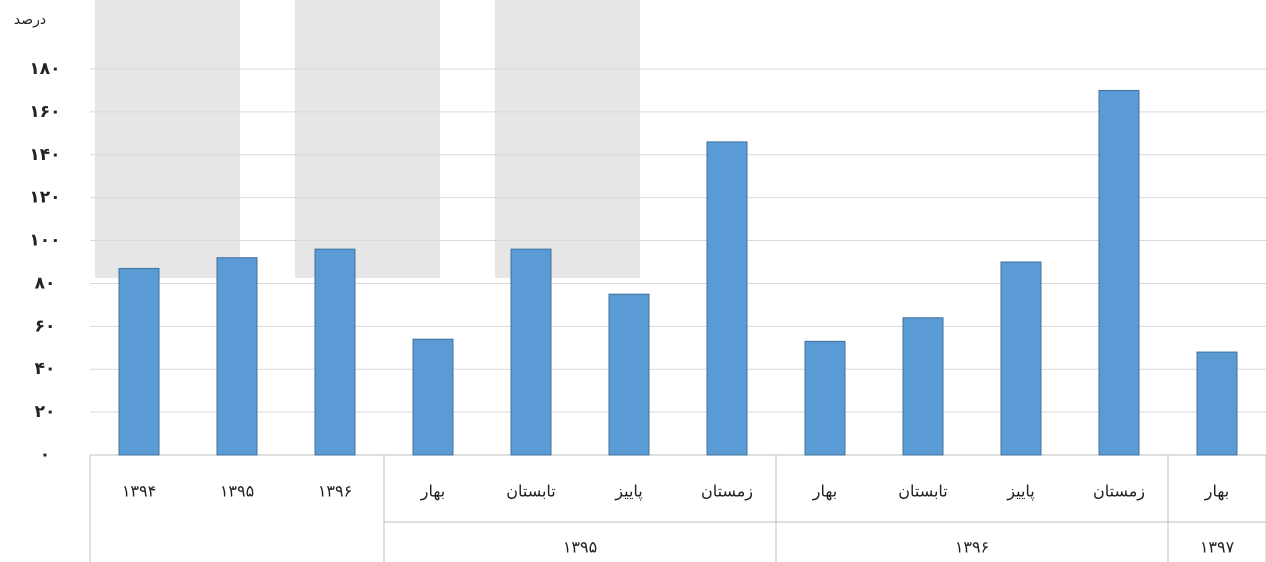  I want to click on y-tick-label: ۸۰, so click(45, 283).